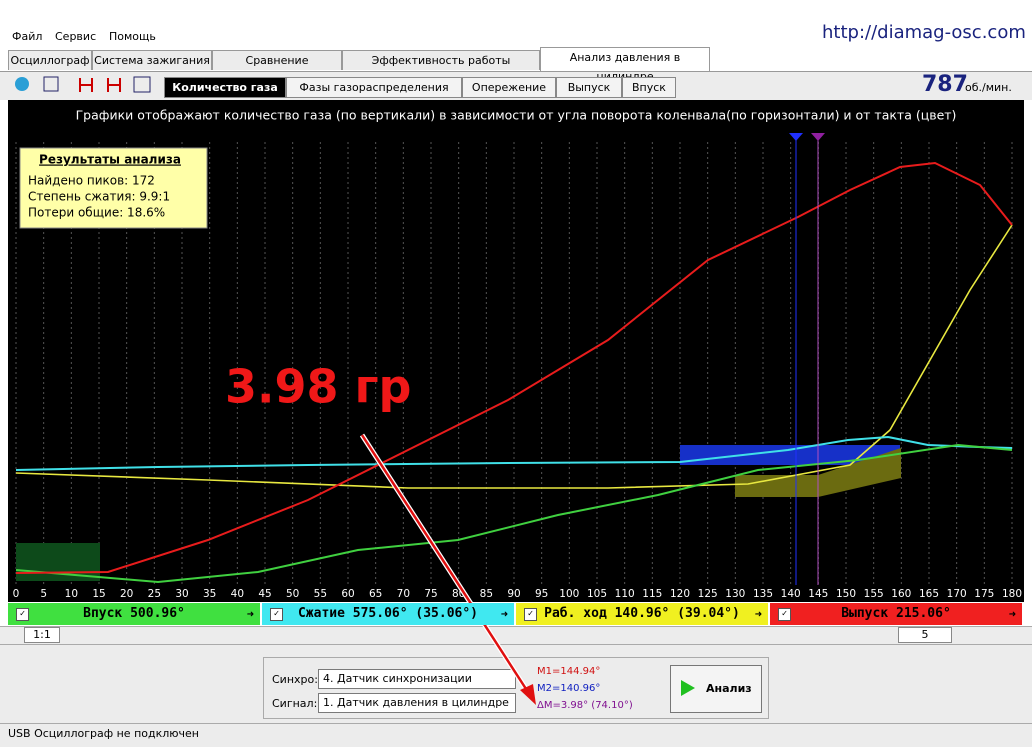 This screenshot has height=747, width=1032. I want to click on results-line: Степень сжатия: 9.9:1, so click(99, 197).